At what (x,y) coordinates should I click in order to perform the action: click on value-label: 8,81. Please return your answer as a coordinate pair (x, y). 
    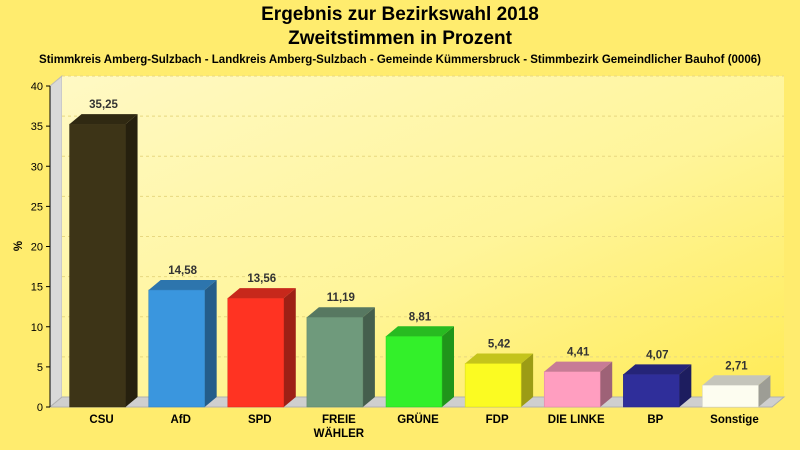
    Looking at the image, I should click on (420, 317).